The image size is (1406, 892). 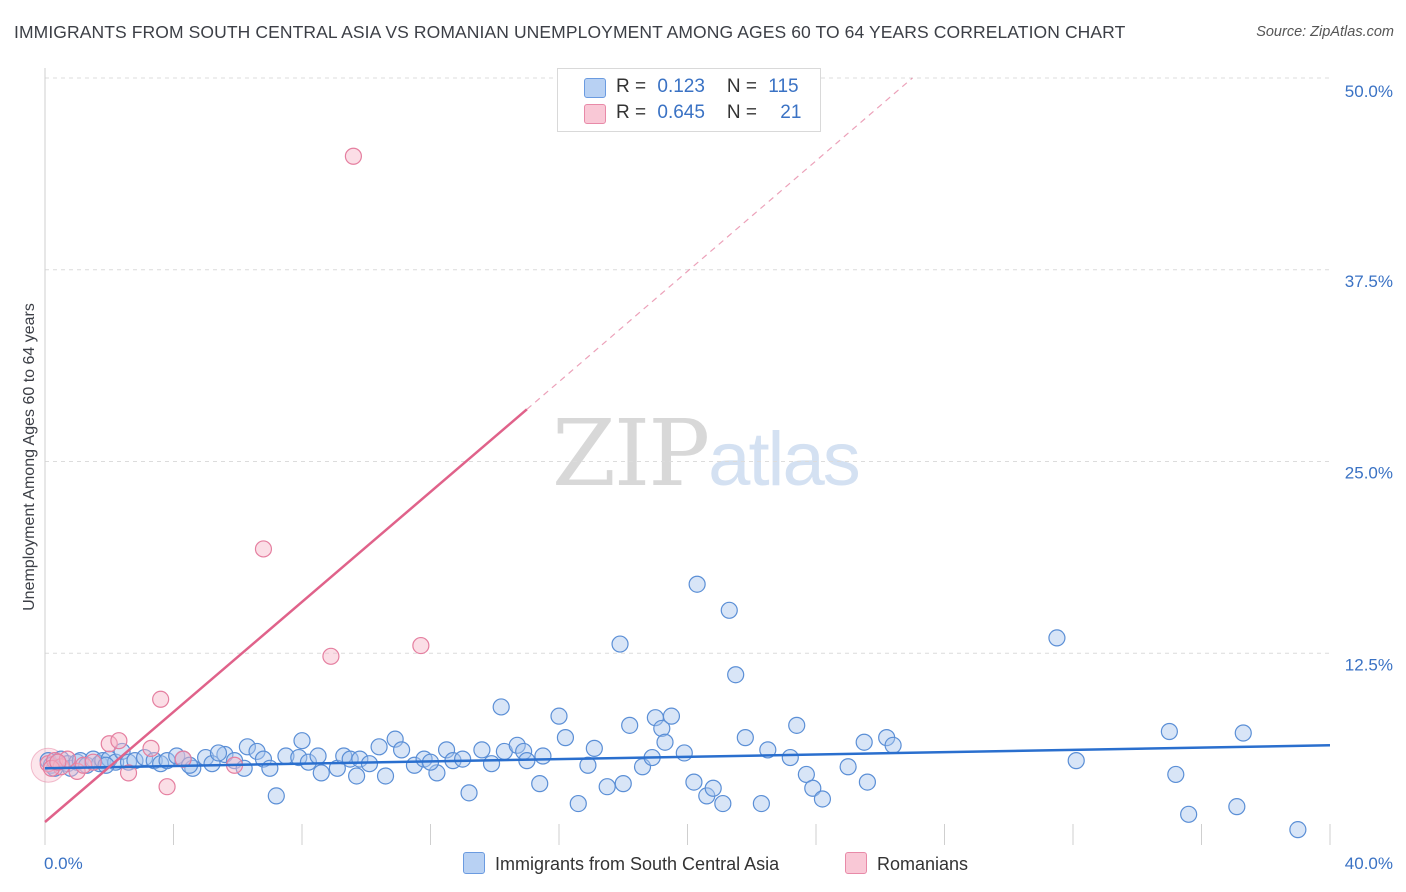 I want to click on watermark: ZIPatlas, so click(x=706, y=453).